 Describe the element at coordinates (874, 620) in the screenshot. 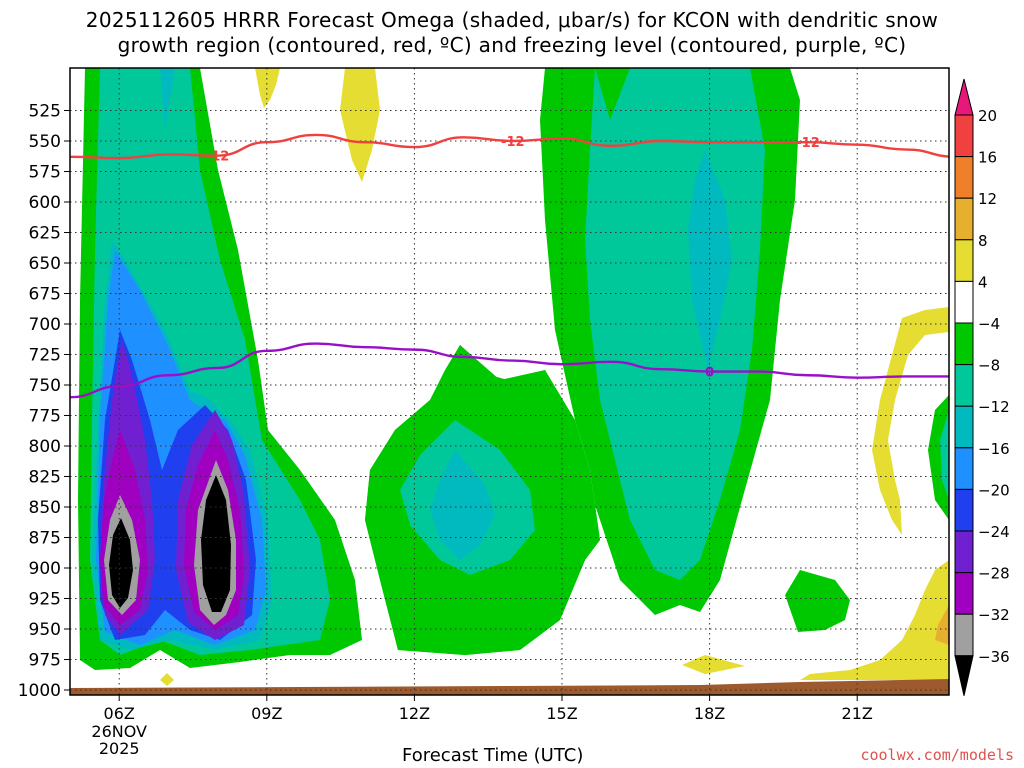

I see `shade-yellow-bottom-right` at that location.